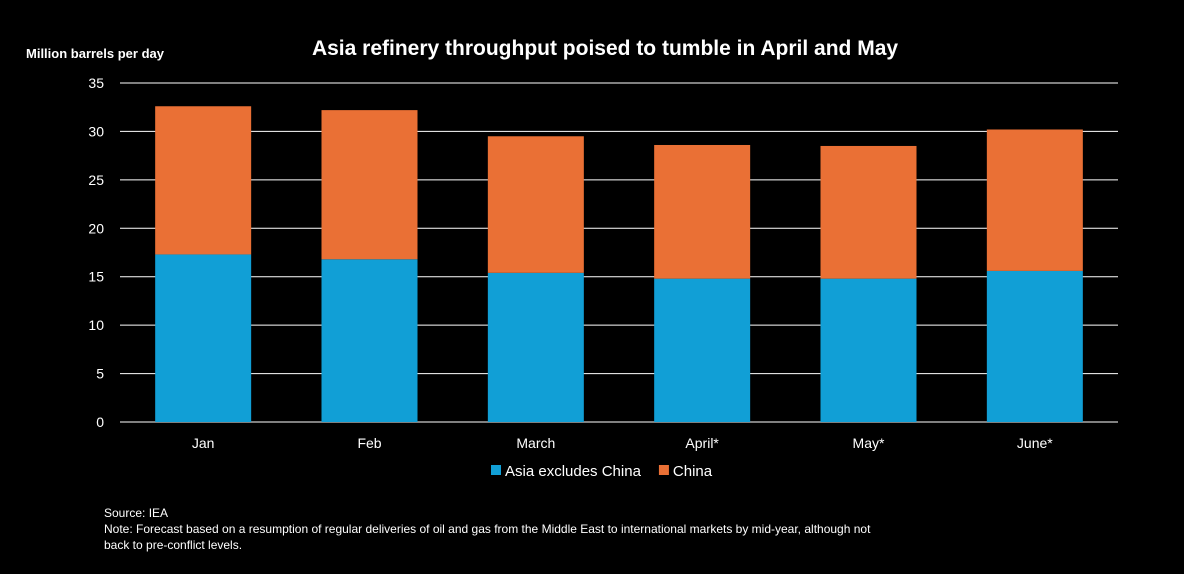  I want to click on note-line-2: back to pre-conflict levels., so click(173, 545).